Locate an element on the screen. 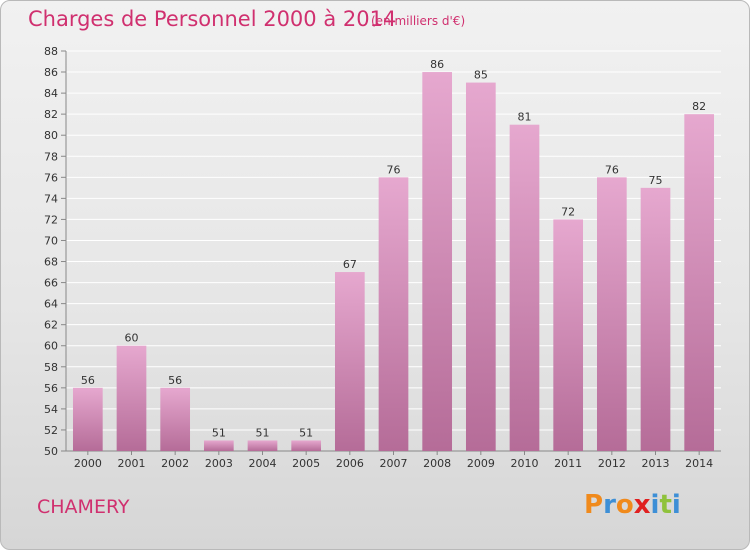 The width and height of the screenshot is (750, 550). x-tick-label-2010: 2010 is located at coordinates (525, 463).